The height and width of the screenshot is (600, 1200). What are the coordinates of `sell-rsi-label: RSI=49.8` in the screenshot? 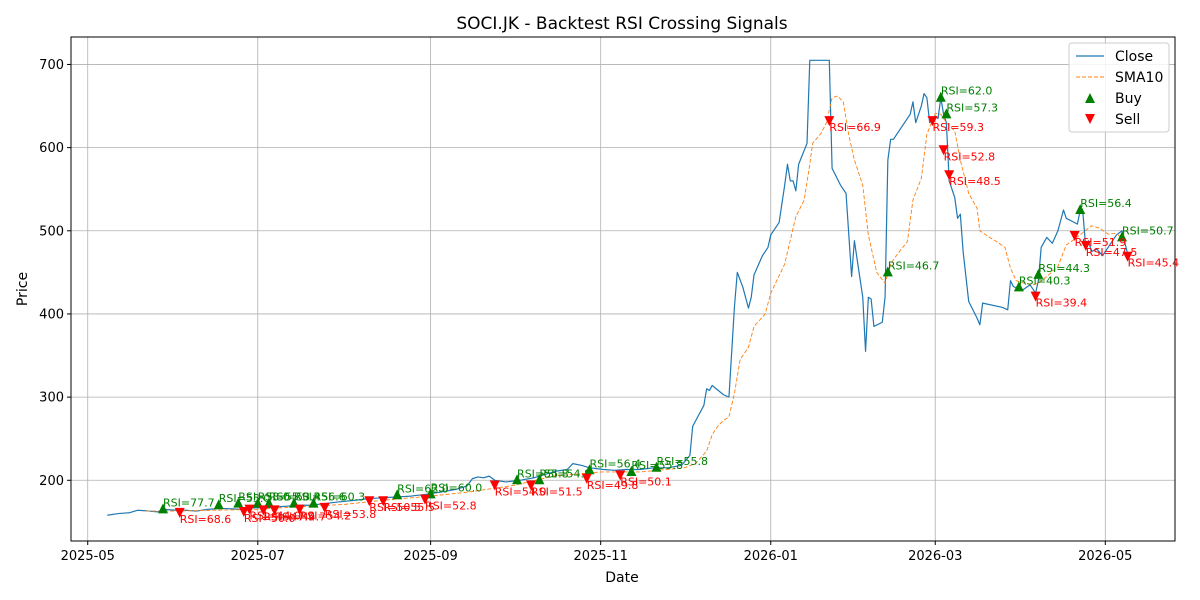 It's located at (613, 485).